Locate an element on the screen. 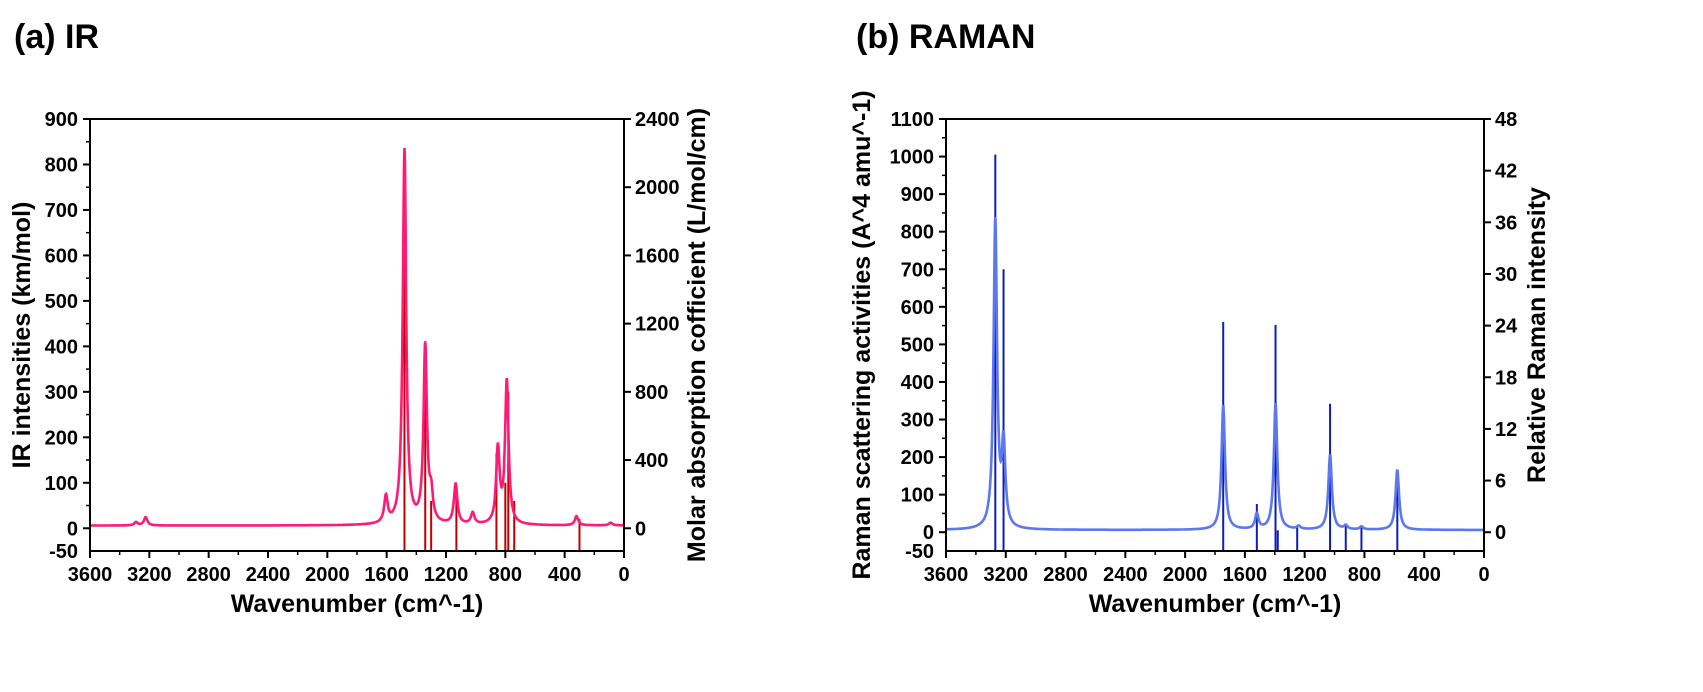 The image size is (1703, 692). y2-tick-label: 12 is located at coordinates (1506, 430).